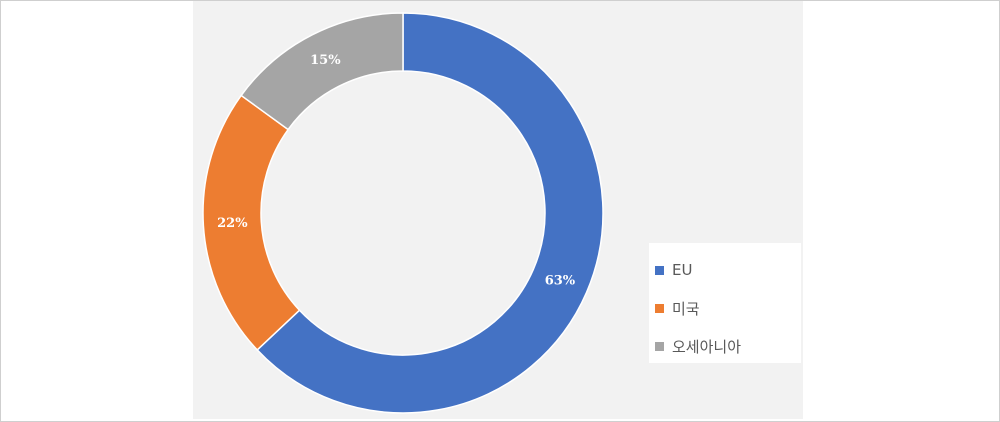 This screenshot has height=422, width=1000. I want to click on legend-label: EU, so click(682, 270).